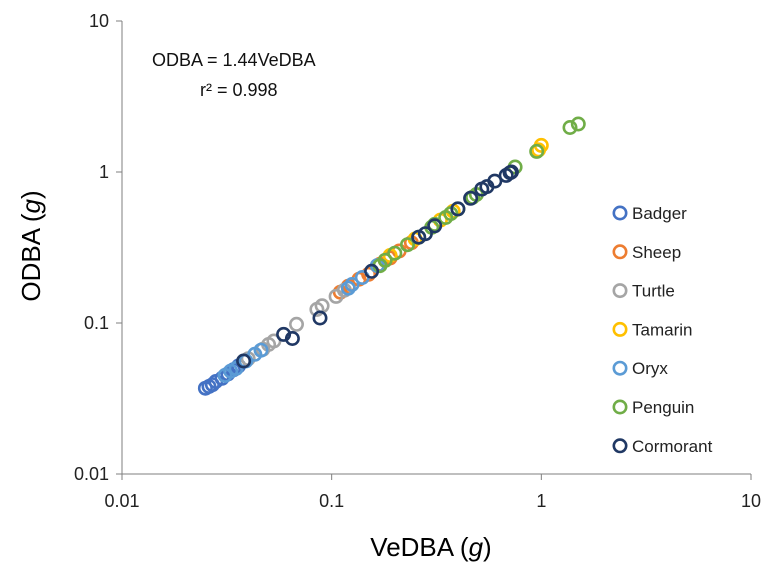 The height and width of the screenshot is (564, 767). I want to click on y-tick-label: 10, so click(99, 21).